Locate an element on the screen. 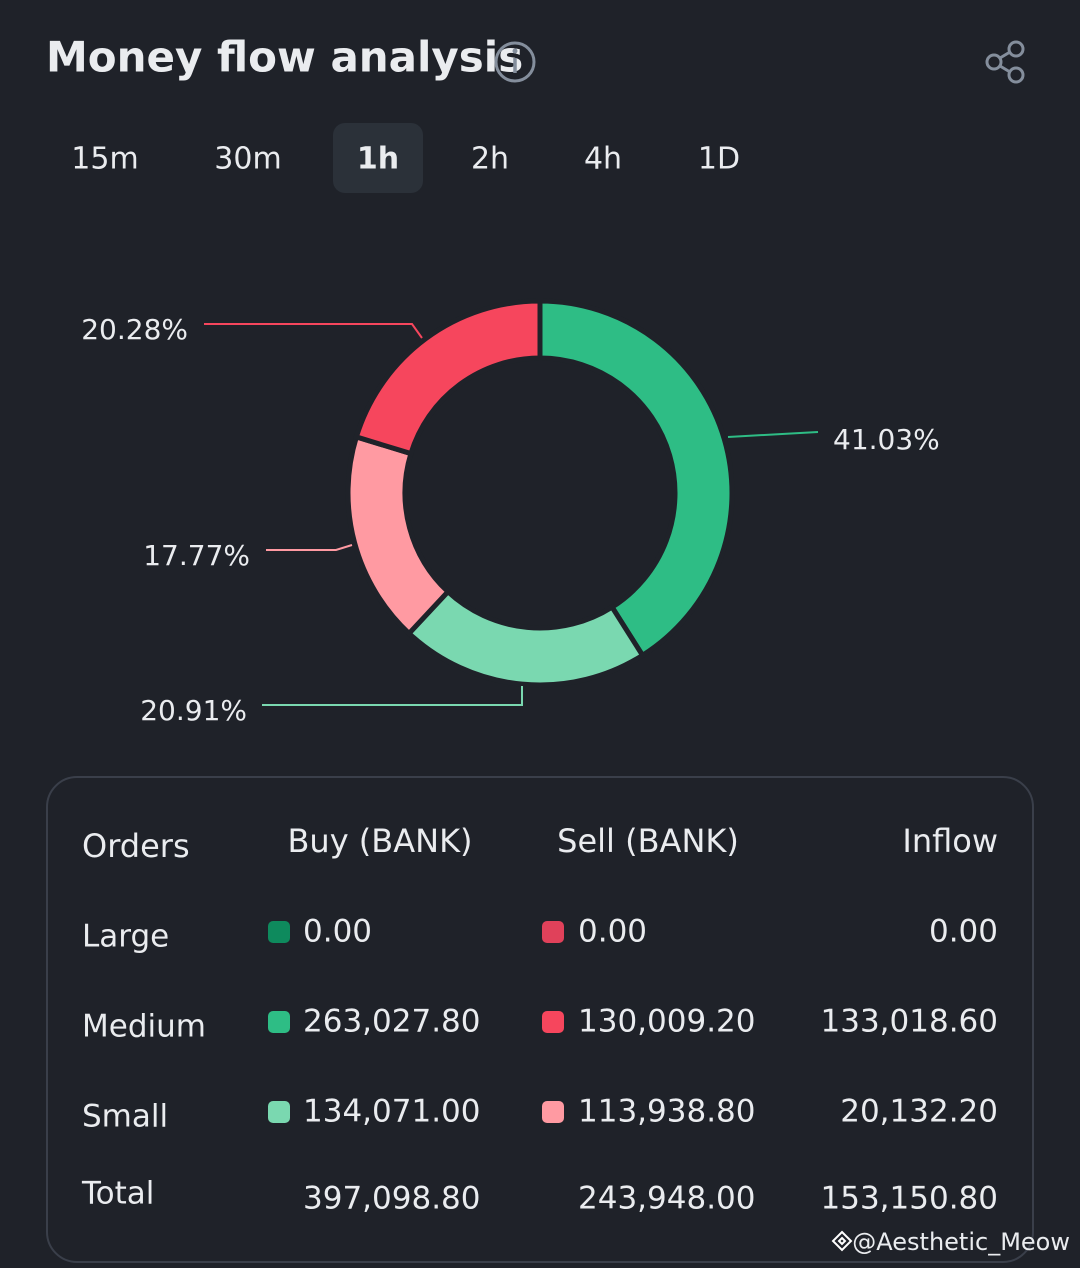 The height and width of the screenshot is (1268, 1080). watermark-icon is located at coordinates (842, 1241).